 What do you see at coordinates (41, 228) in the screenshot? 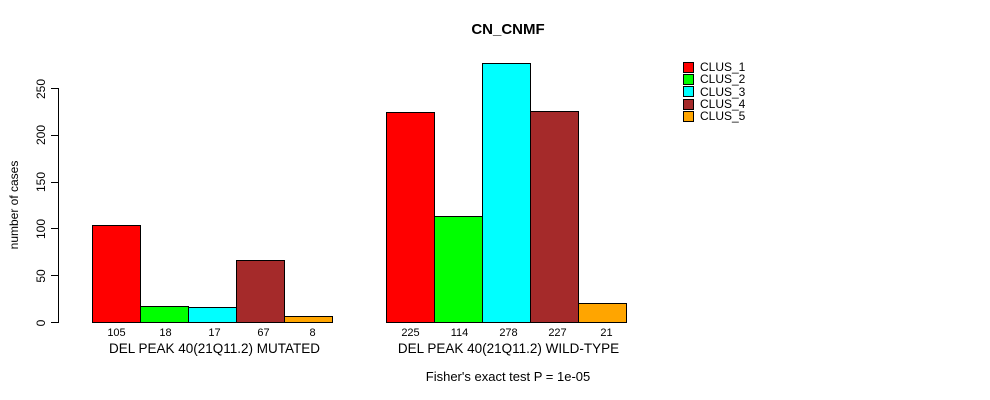
I see `y-tick-label: 100` at bounding box center [41, 228].